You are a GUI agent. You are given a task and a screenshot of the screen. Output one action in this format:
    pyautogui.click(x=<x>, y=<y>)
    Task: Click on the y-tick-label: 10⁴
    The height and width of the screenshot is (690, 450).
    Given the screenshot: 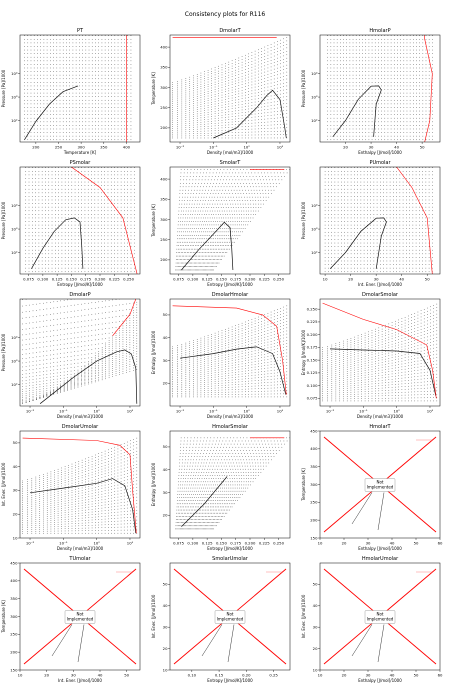 What is the action you would take?
    pyautogui.click(x=14, y=205)
    